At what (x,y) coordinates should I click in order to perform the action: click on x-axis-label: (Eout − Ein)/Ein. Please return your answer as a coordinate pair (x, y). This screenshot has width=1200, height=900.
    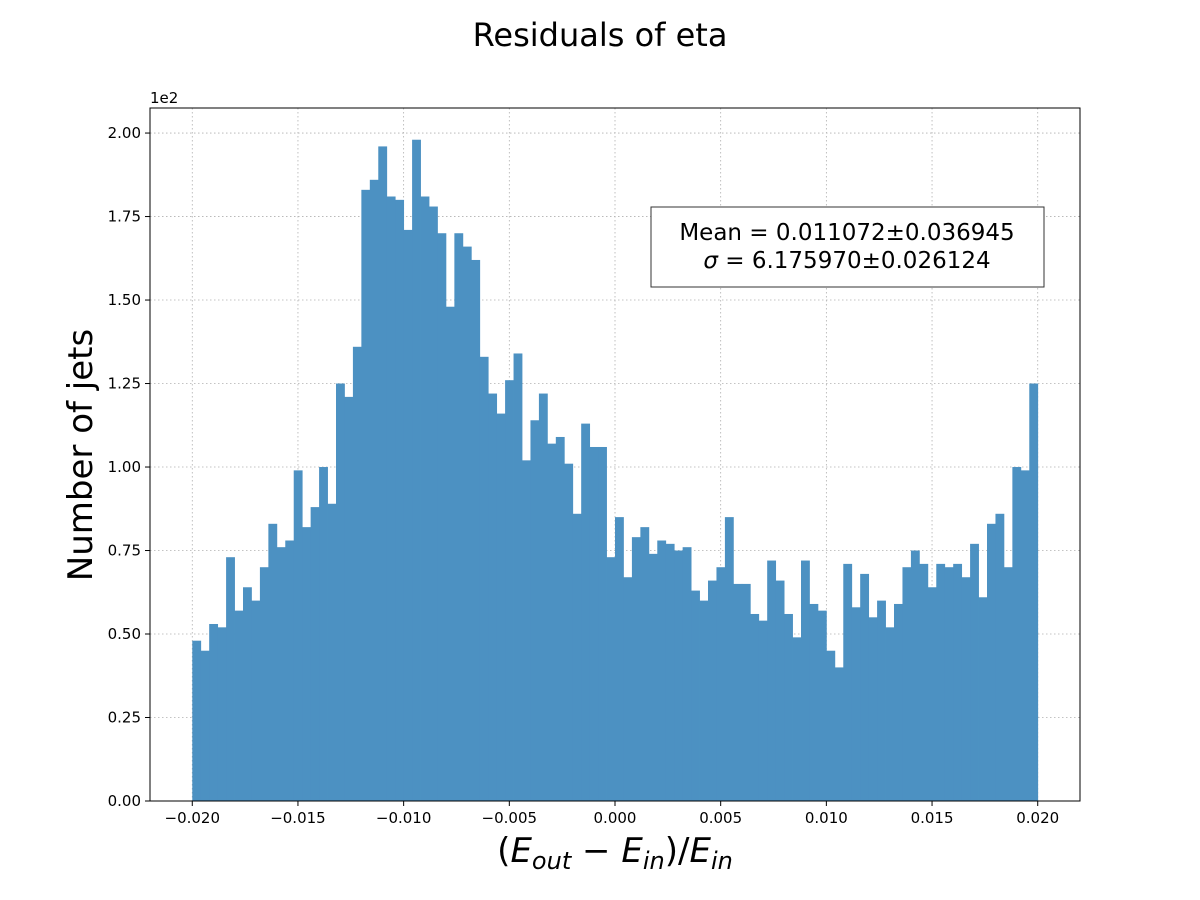
    Looking at the image, I should click on (615, 853).